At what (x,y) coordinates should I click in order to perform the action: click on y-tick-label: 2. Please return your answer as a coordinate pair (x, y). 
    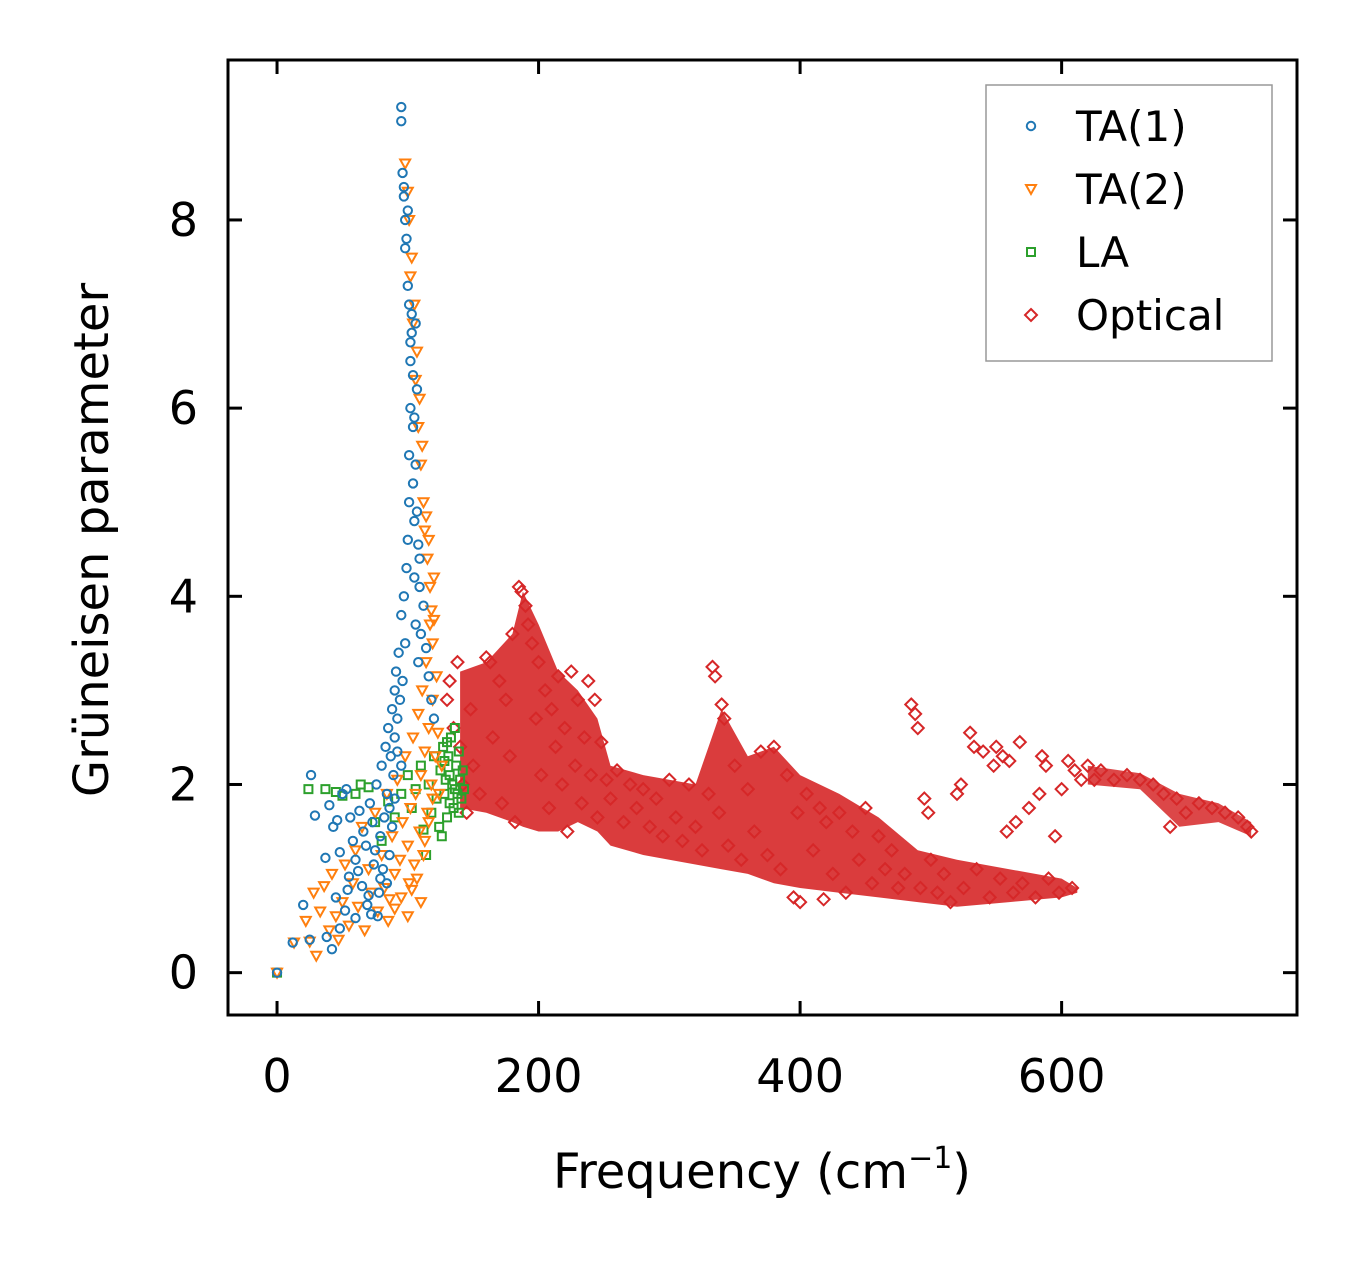
    Looking at the image, I should click on (183, 784).